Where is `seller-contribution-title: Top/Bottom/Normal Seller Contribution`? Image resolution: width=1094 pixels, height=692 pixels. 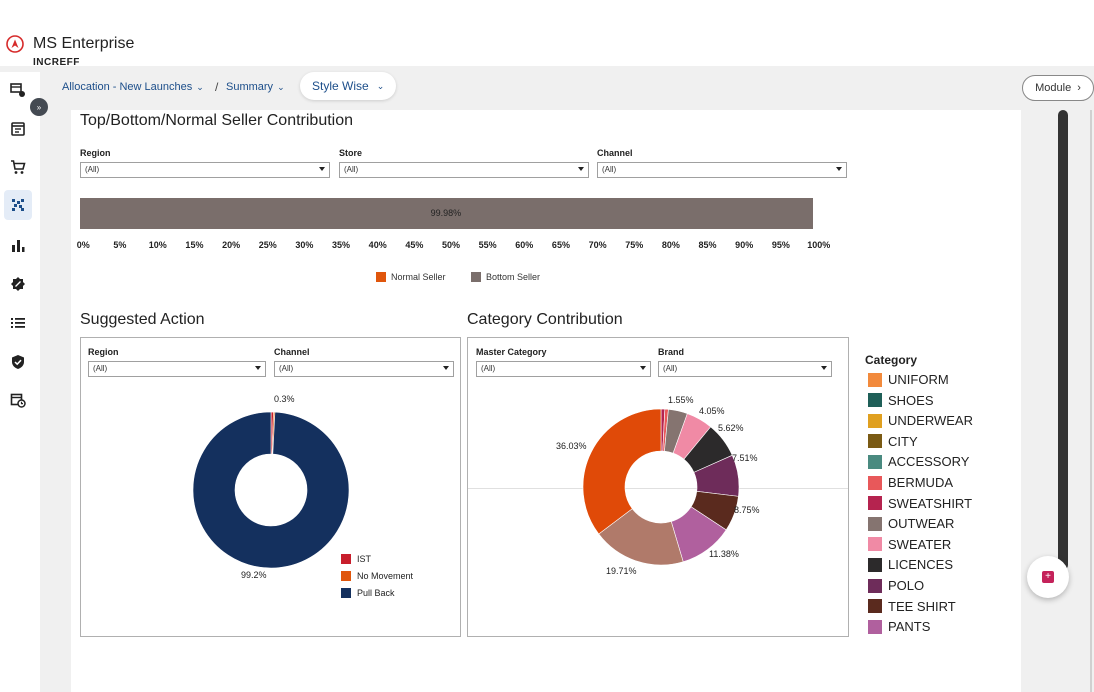
seller-contribution-title: Top/Bottom/Normal Seller Contribution is located at coordinates (217, 120).